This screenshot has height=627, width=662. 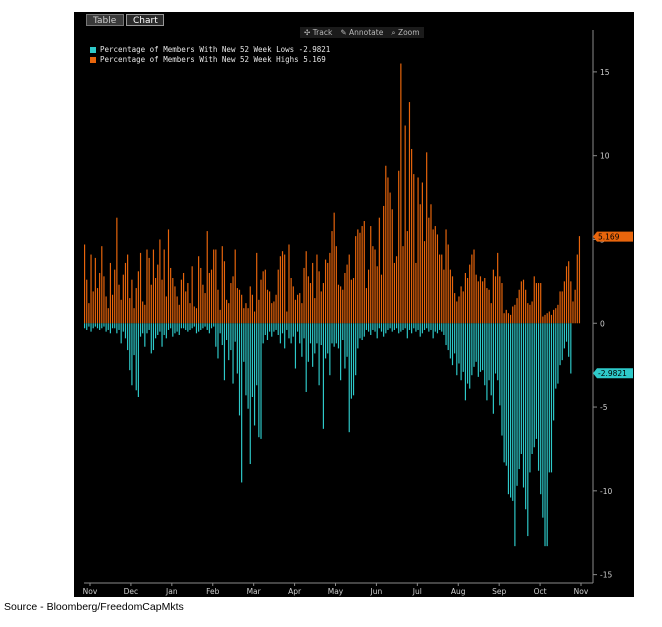 I want to click on annotate-button: ✎ Annotate, so click(x=361, y=32).